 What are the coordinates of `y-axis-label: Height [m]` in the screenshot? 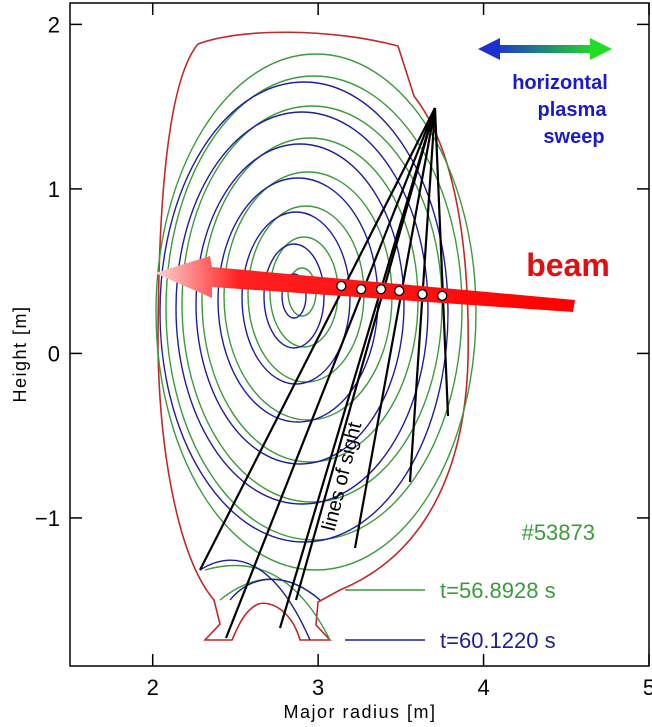 It's located at (20, 353).